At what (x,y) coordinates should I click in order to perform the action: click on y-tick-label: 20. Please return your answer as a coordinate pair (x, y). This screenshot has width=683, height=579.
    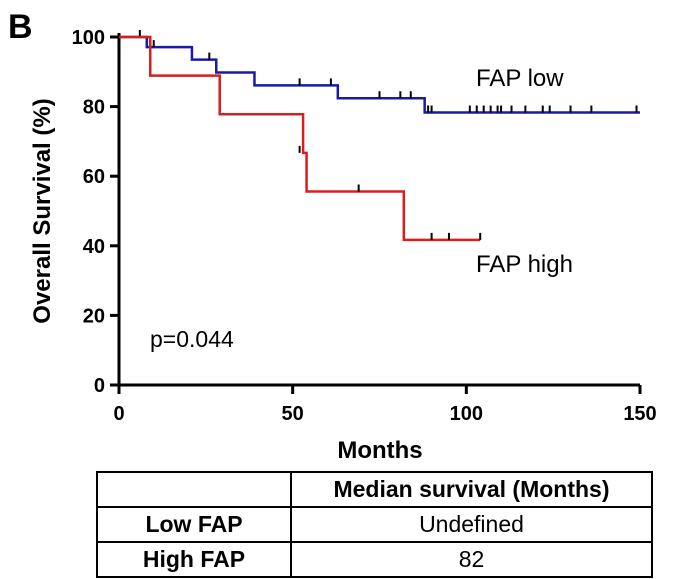
    Looking at the image, I should click on (94, 316).